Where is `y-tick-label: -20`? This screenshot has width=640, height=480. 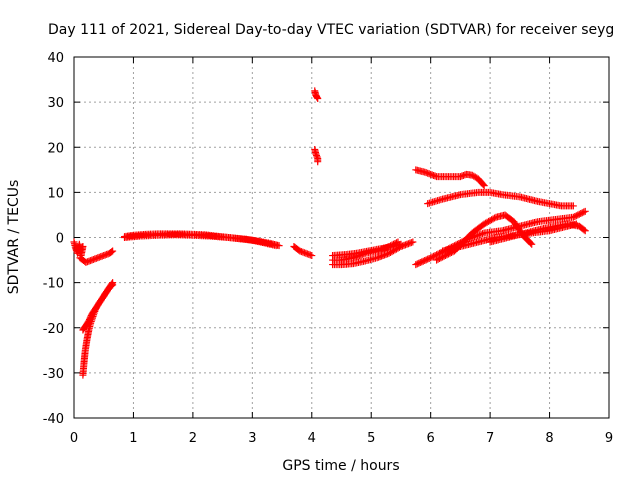 y-tick-label: -20 is located at coordinates (53, 329).